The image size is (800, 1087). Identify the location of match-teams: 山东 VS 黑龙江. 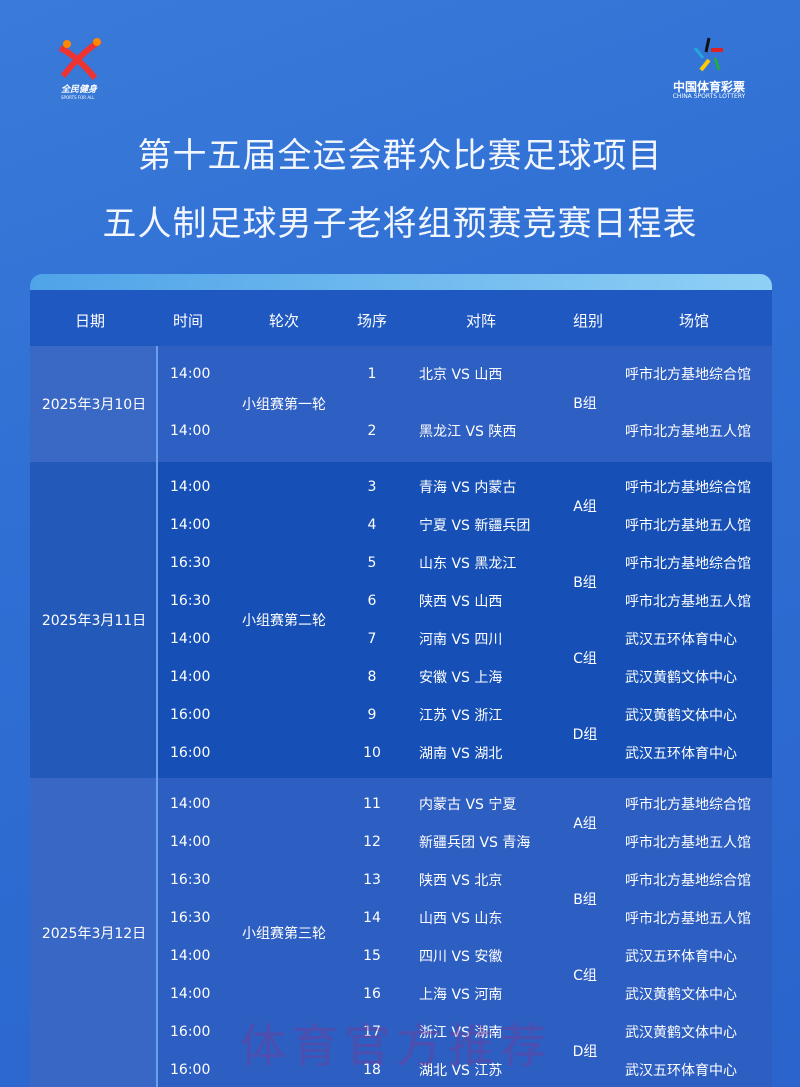
(468, 564).